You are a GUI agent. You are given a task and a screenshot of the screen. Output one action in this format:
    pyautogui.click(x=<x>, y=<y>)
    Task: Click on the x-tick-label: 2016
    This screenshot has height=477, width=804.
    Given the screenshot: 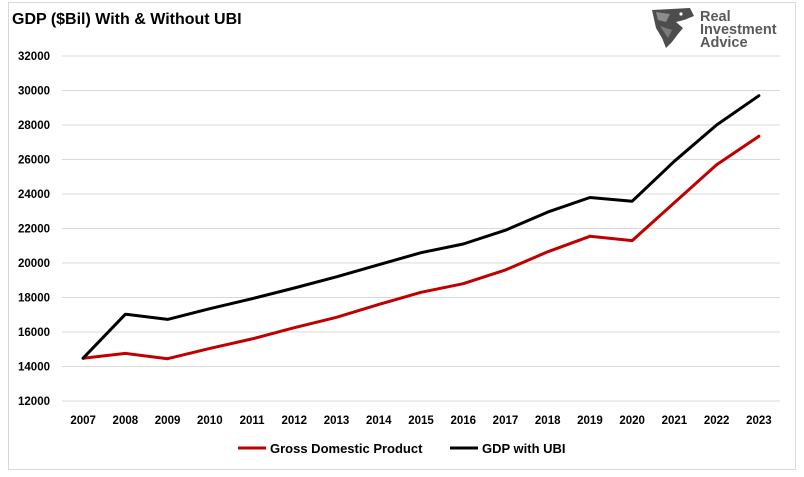 What is the action you would take?
    pyautogui.click(x=463, y=421)
    